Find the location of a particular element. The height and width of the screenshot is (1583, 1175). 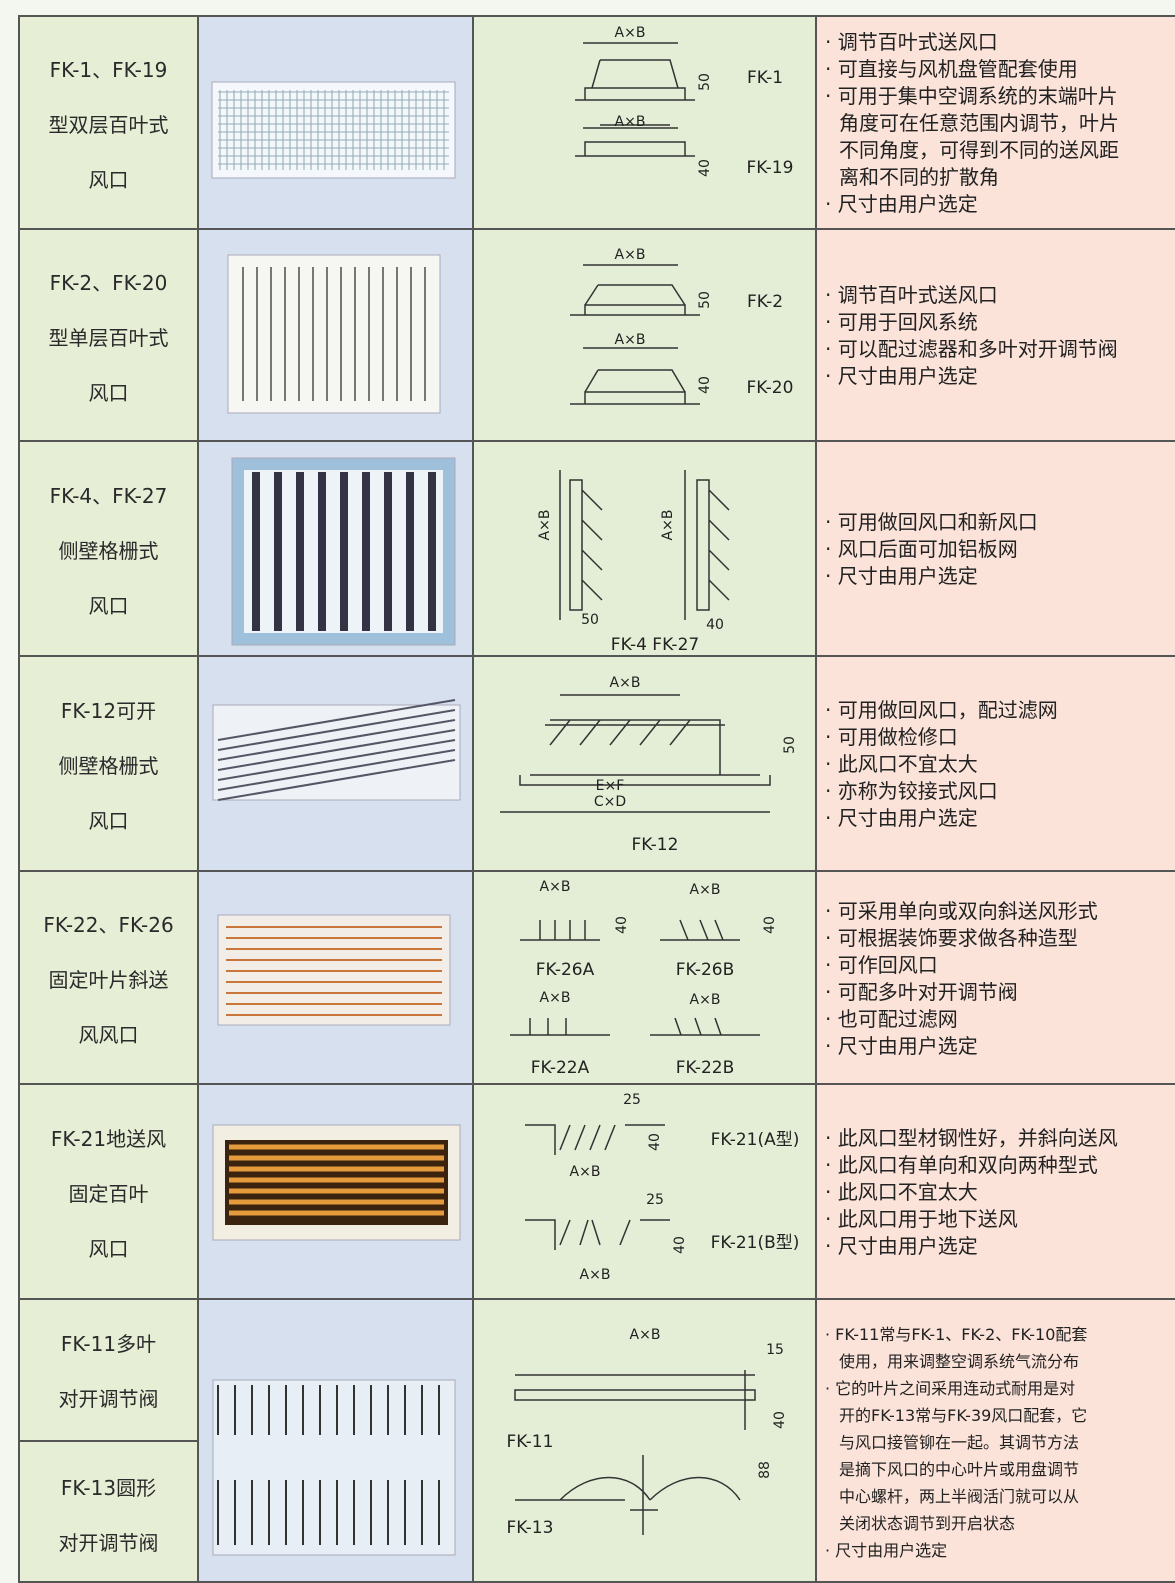

description-line: 关闭状态调节到开启状态 is located at coordinates (927, 1523).